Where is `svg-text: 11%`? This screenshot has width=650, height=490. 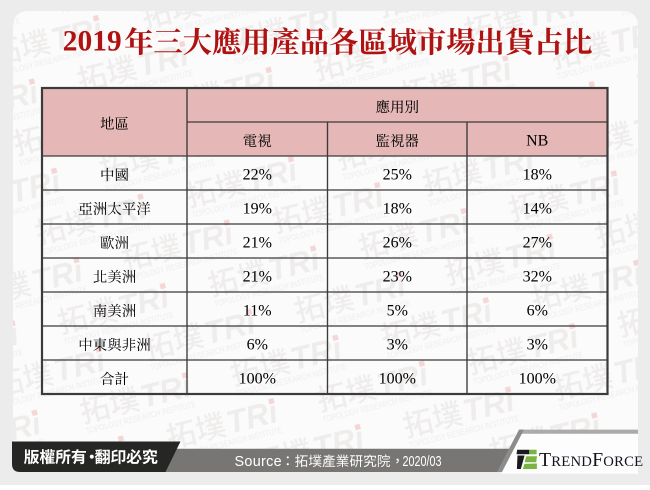 svg-text: 11% is located at coordinates (257, 311).